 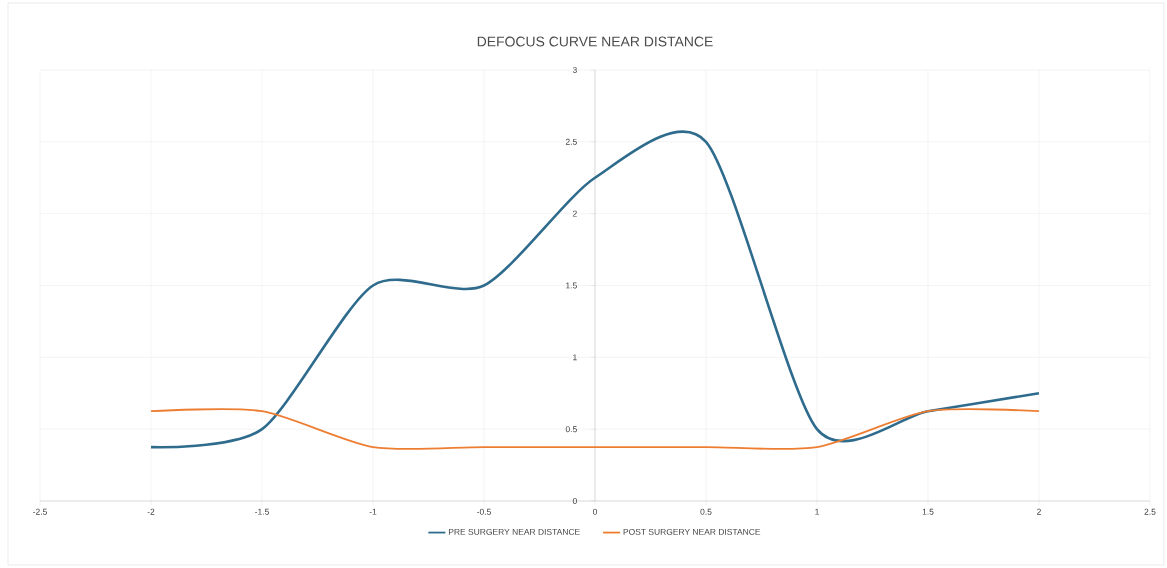 What do you see at coordinates (373, 511) in the screenshot?
I see `x-tick-label: -1` at bounding box center [373, 511].